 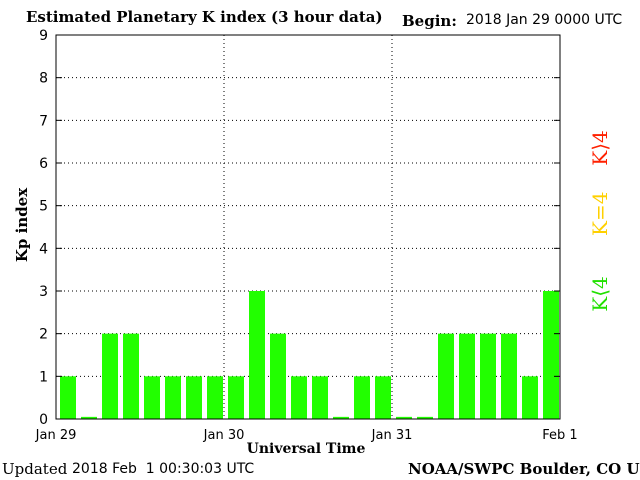 What do you see at coordinates (163, 469) in the screenshot?
I see `updated-value: 2018 Feb 1 00:30:03 UTC` at bounding box center [163, 469].